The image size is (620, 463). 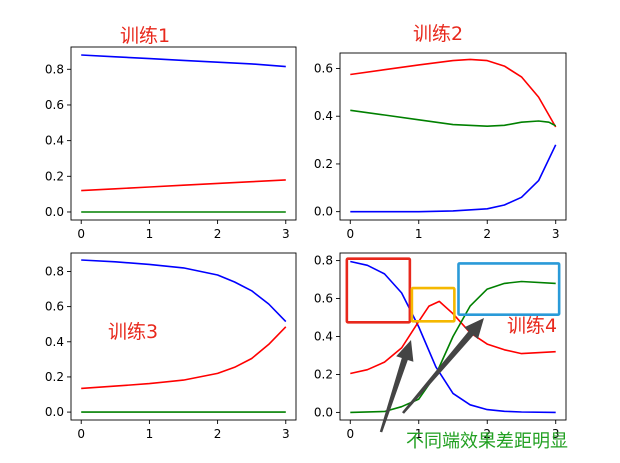 I want to click on annotation-label-2: 训练2, so click(x=438, y=34).